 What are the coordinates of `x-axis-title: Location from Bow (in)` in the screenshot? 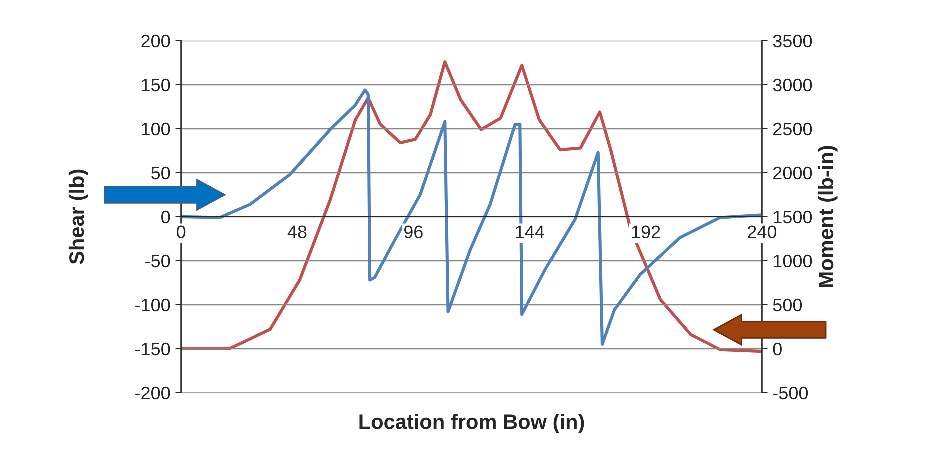 It's located at (472, 424).